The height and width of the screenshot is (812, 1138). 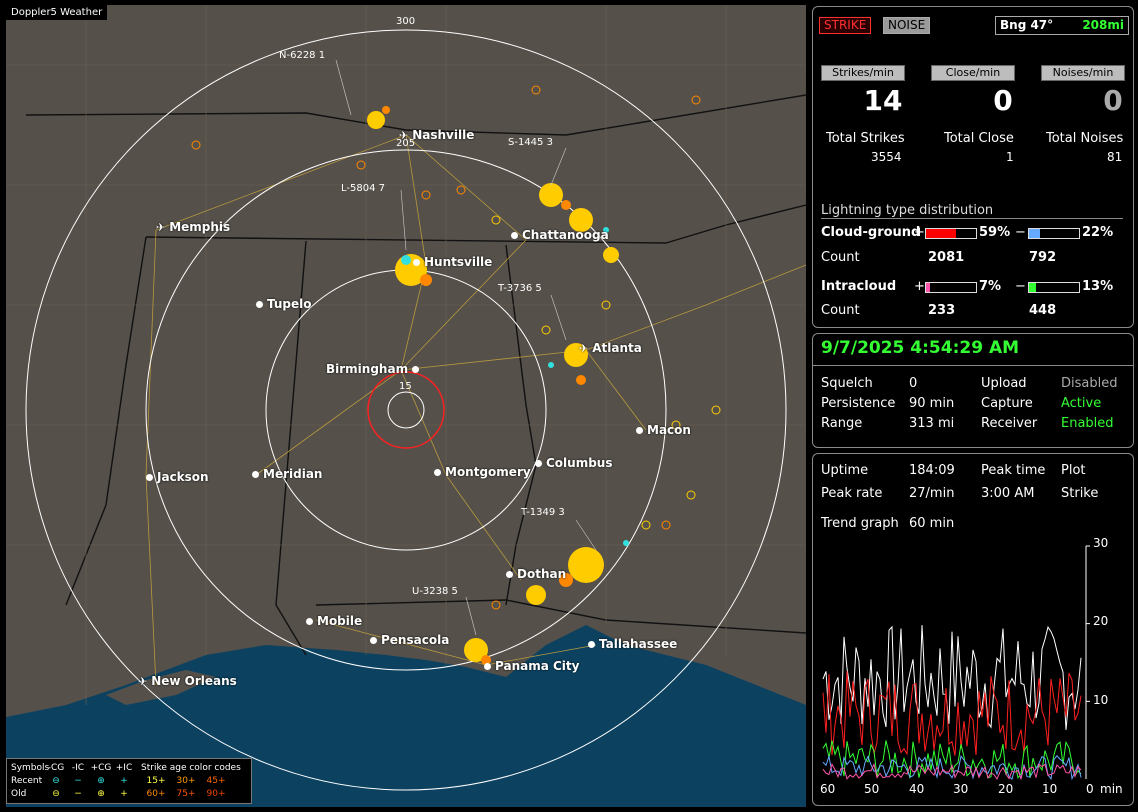 What do you see at coordinates (302, 55) in the screenshot?
I see `storm-cell-label: N-6228 1` at bounding box center [302, 55].